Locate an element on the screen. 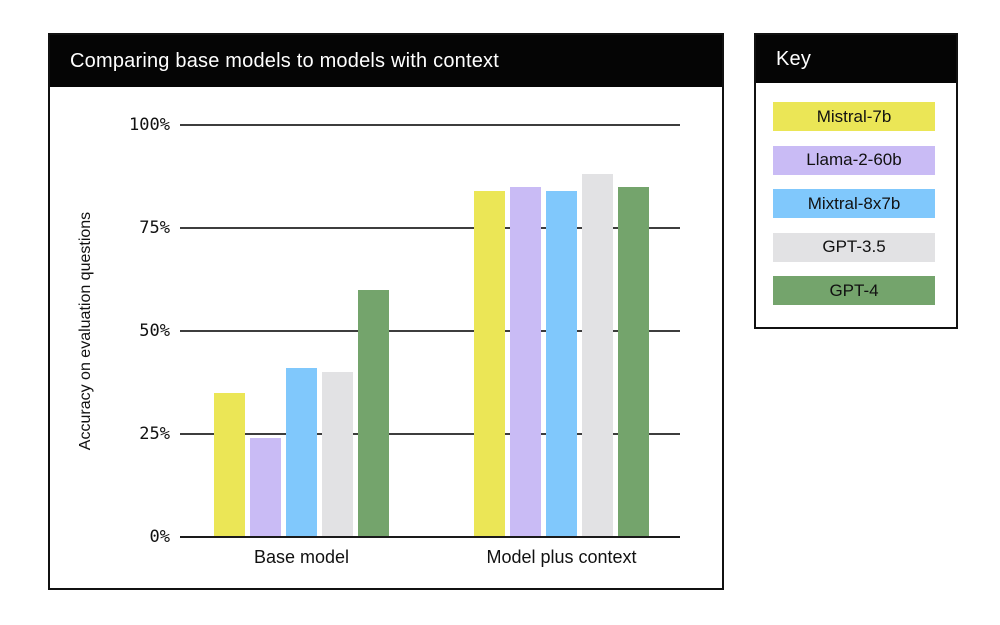  bar-mixtral-8x7b-base-model is located at coordinates (301, 452).